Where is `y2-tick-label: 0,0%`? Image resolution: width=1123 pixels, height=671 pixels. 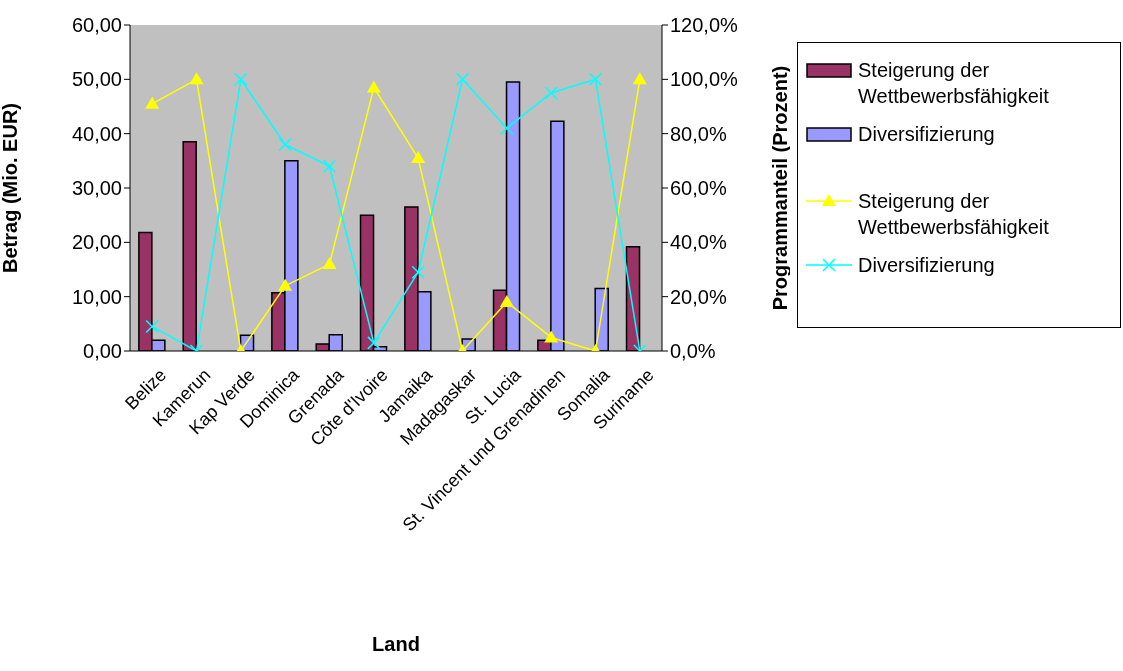 y2-tick-label: 0,0% is located at coordinates (693, 351).